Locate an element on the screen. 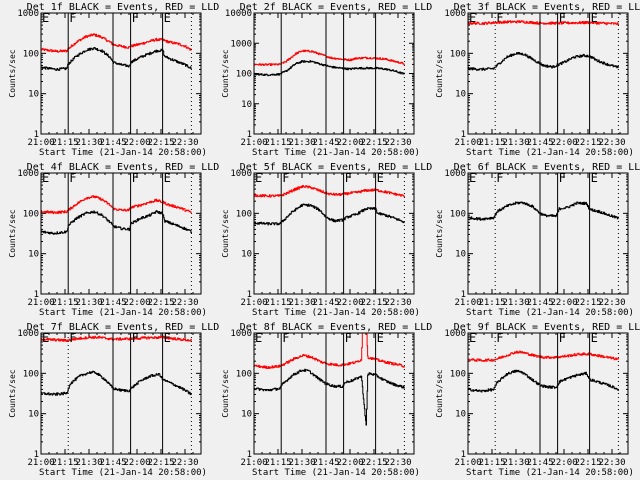  chart-title: Det 3f BLACK = Events, RED = LLD is located at coordinates (547, 7).